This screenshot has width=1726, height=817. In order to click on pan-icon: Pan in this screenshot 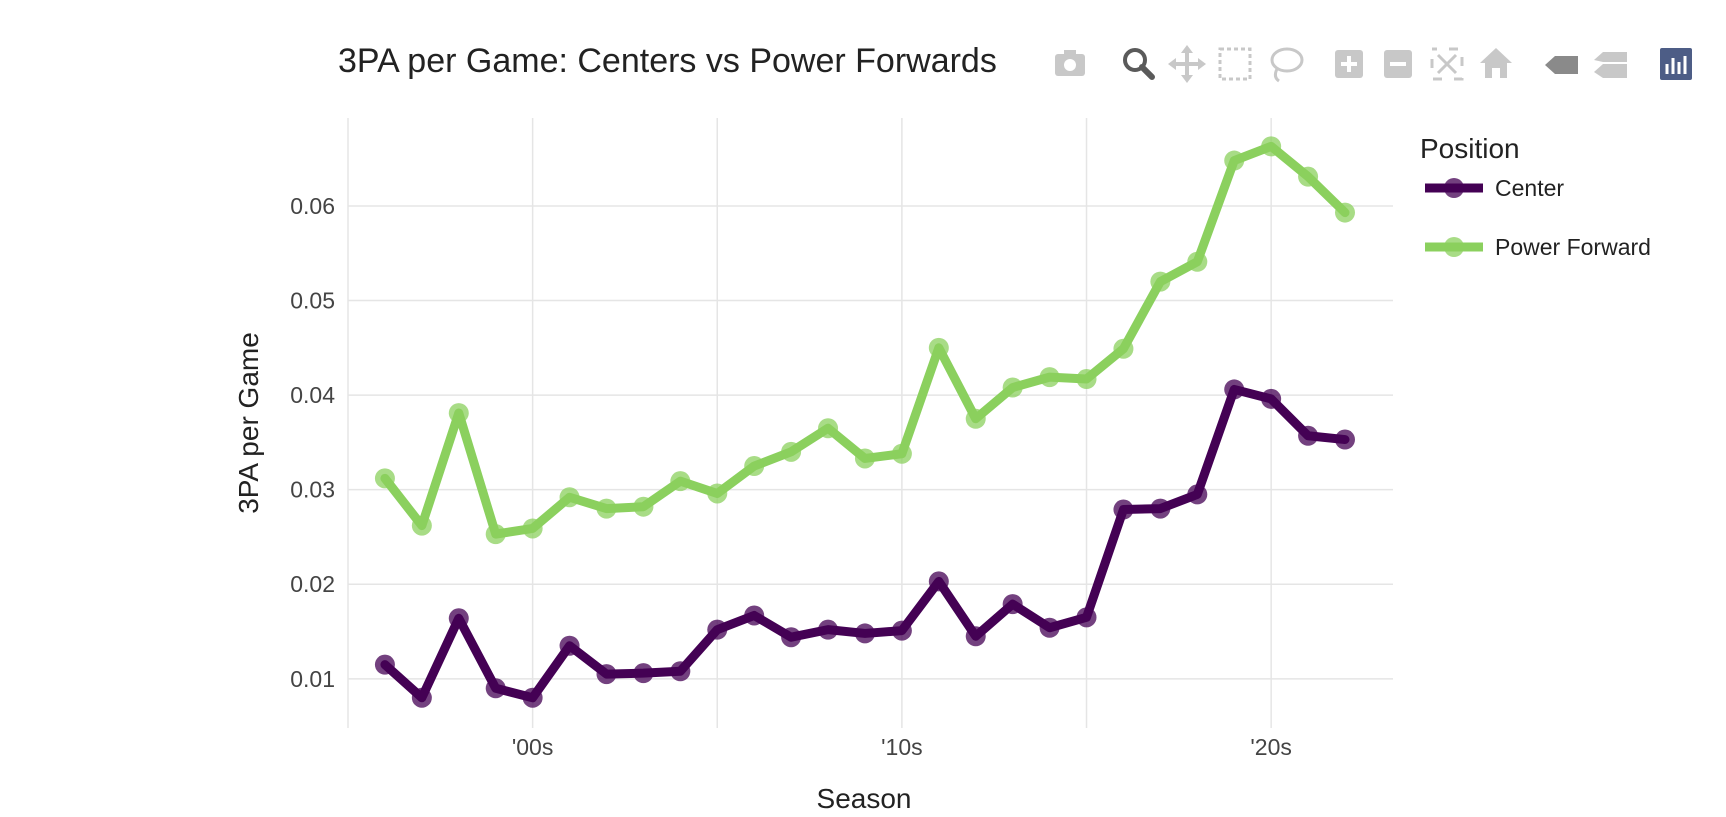, I will do `click(1187, 64)`.